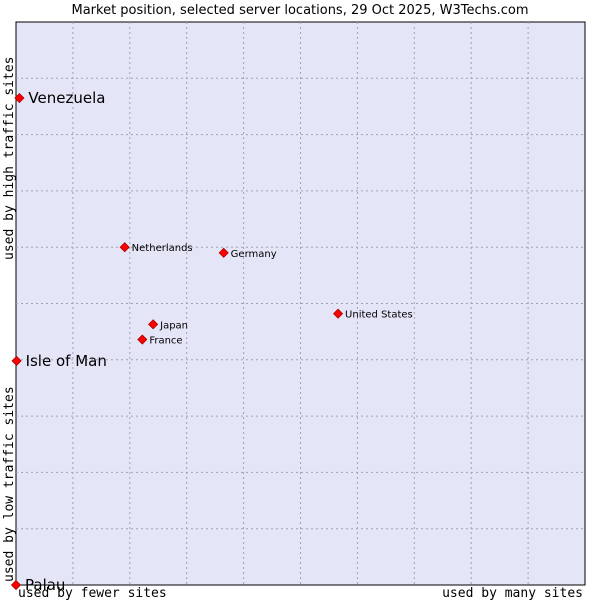 The image size is (600, 600). What do you see at coordinates (92, 593) in the screenshot?
I see `x-axis-label-left: used by fewer sites` at bounding box center [92, 593].